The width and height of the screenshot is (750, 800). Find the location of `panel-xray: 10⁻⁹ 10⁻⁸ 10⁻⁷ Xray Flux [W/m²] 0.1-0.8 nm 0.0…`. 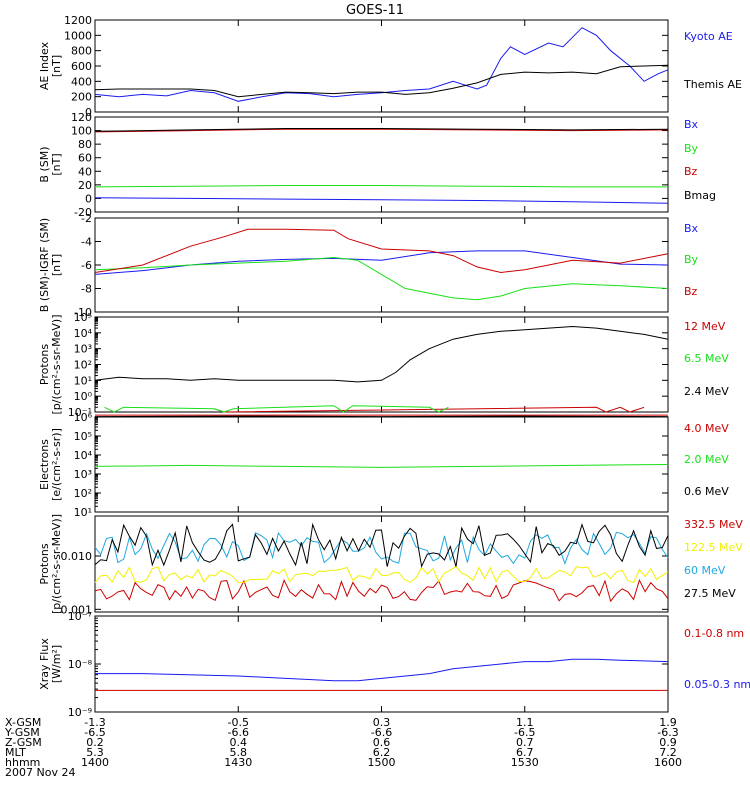

panel-xray: 10⁻⁹ 10⁻⁸ 10⁻⁷ Xray Flux [W/m²] 0.1-0.8 nm 0.0… is located at coordinates (394, 664).